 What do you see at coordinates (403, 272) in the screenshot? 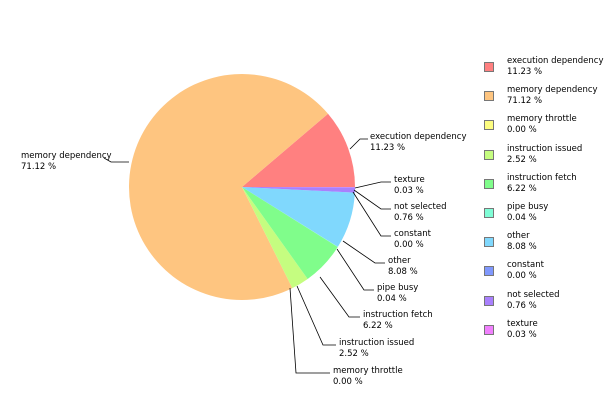
I see `slice-value-label-other: 8.08 %` at bounding box center [403, 272].